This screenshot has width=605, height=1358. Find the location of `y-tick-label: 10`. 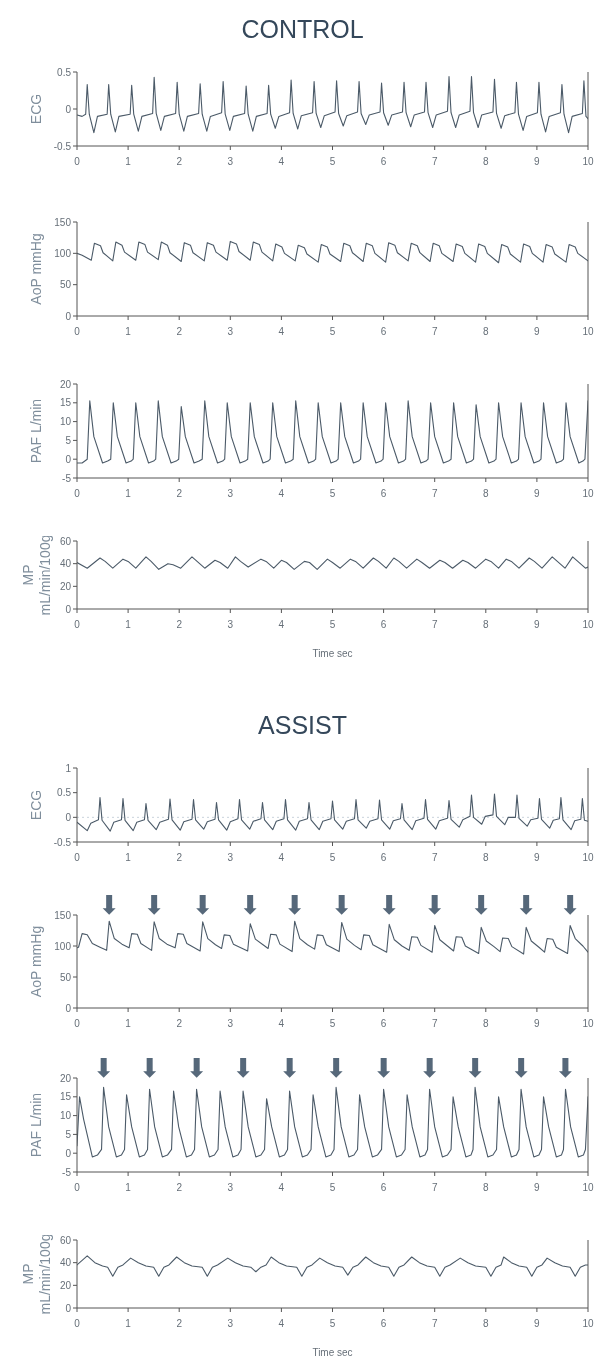

y-tick-label: 10 is located at coordinates (65, 422).